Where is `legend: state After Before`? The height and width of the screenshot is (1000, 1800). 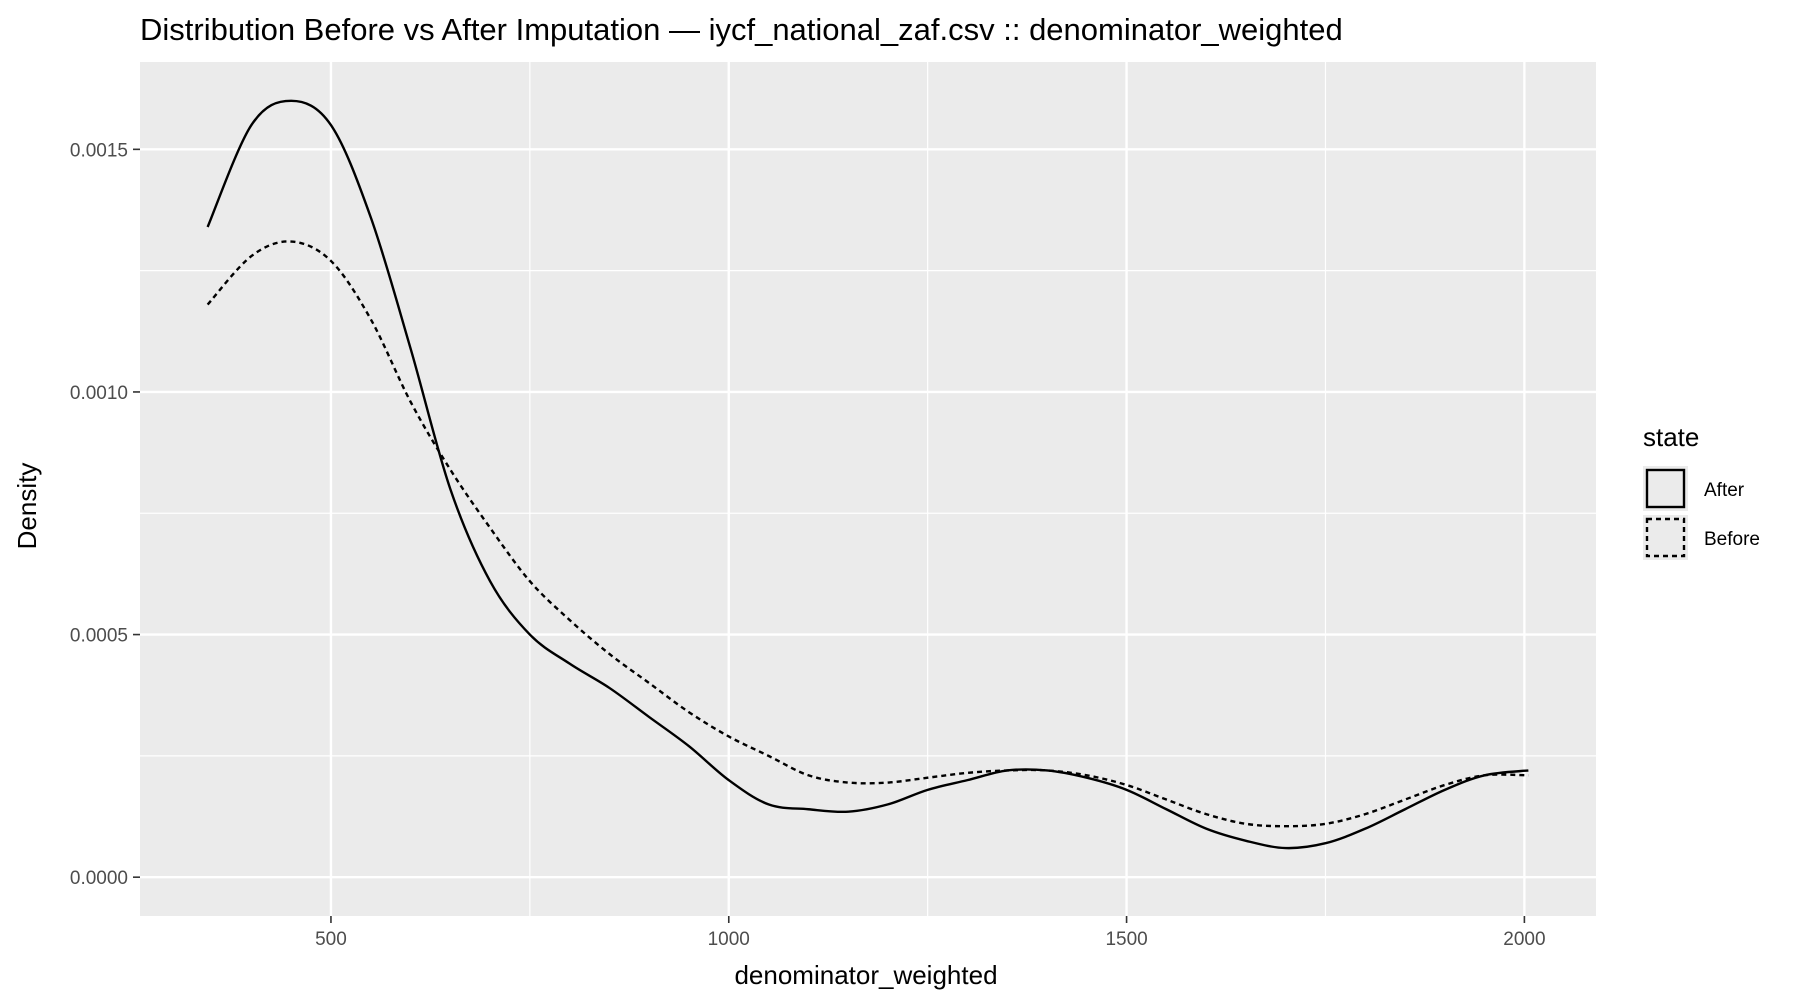
legend: state After Before is located at coordinates (1701, 491).